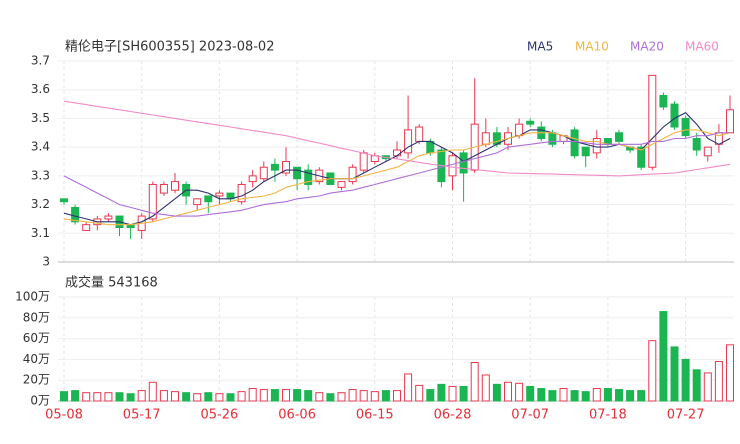  What do you see at coordinates (111, 283) in the screenshot?
I see `volume-title: 成交量 543168` at bounding box center [111, 283].